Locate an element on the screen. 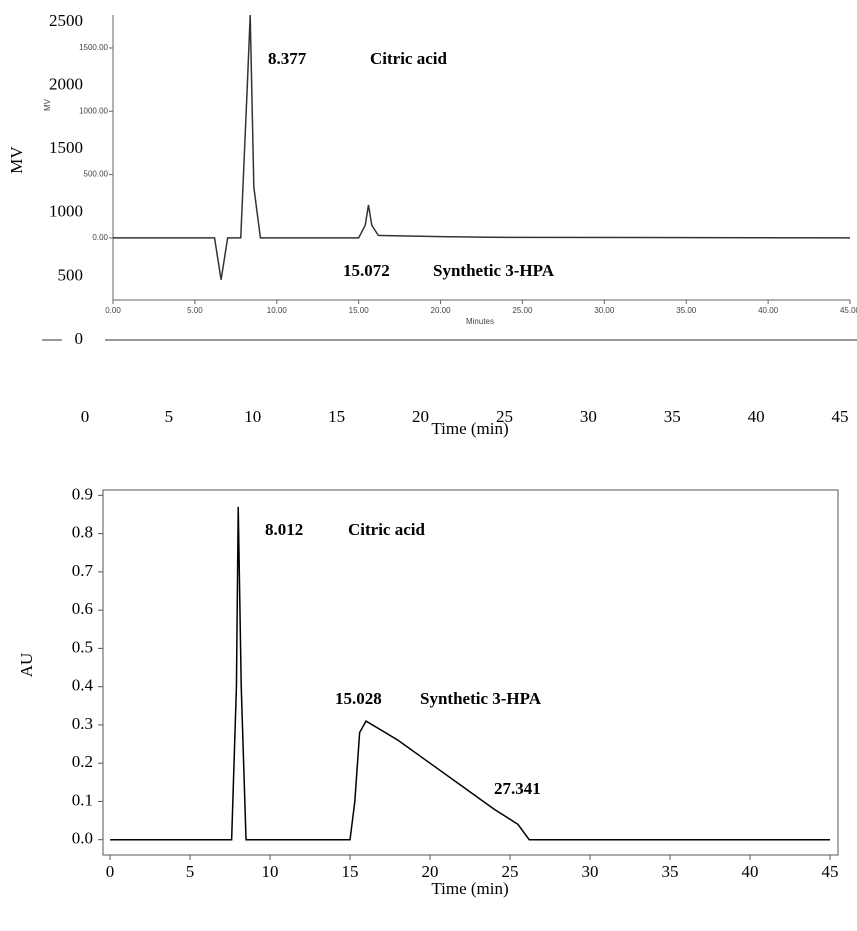 Image resolution: width=857 pixels, height=931 pixels. annotation: 8.377 is located at coordinates (287, 58).